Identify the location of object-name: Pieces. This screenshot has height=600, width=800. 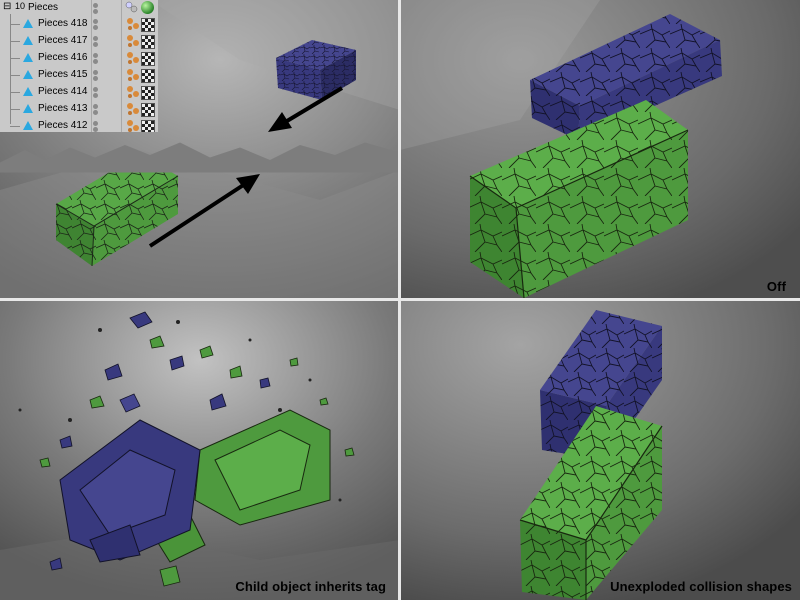
(43, 7).